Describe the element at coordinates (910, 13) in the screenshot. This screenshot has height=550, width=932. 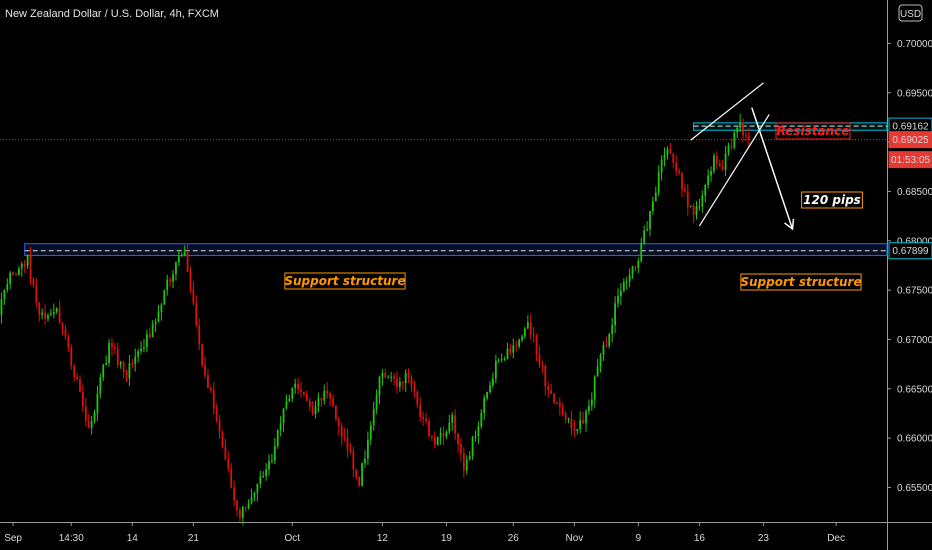
I see `currency-button` at that location.